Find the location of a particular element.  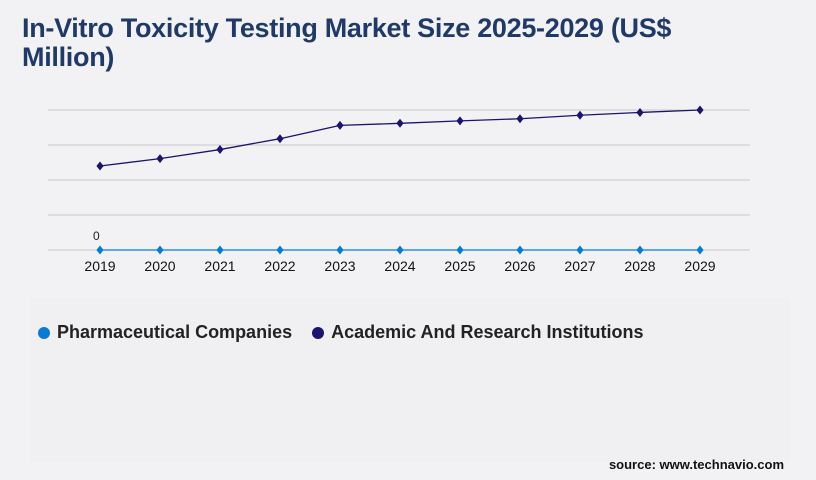

legend-label: Pharmaceutical Companies is located at coordinates (175, 332).